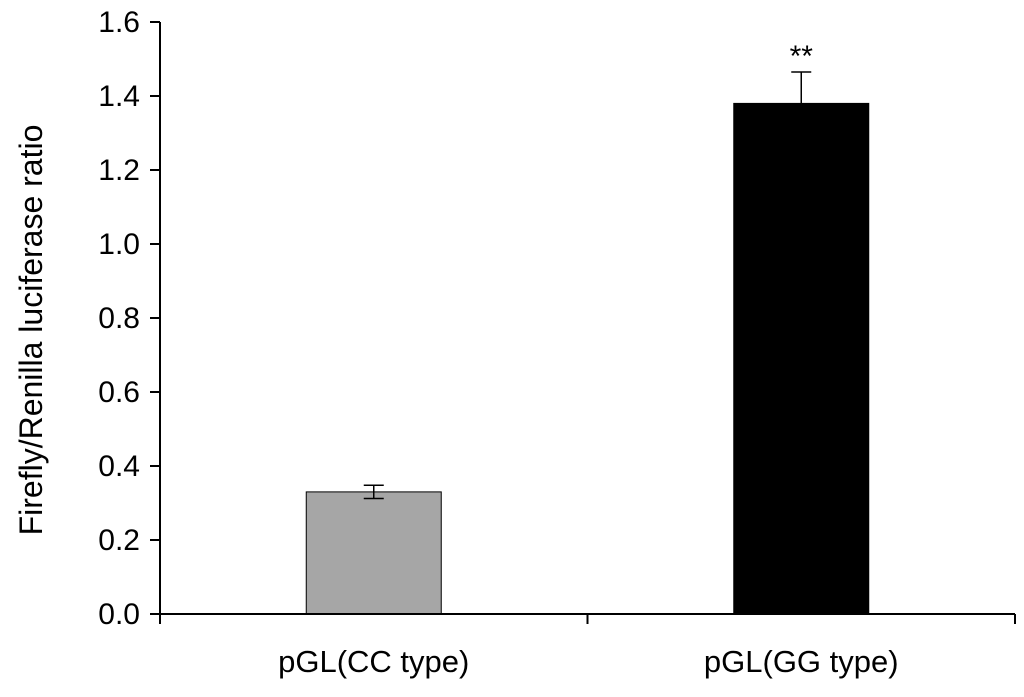  I want to click on y-axis-ticks: 0.0 0.2 0.4 0.6 0.8 1.0 1.2 1.4 1.6, so click(129, 318).